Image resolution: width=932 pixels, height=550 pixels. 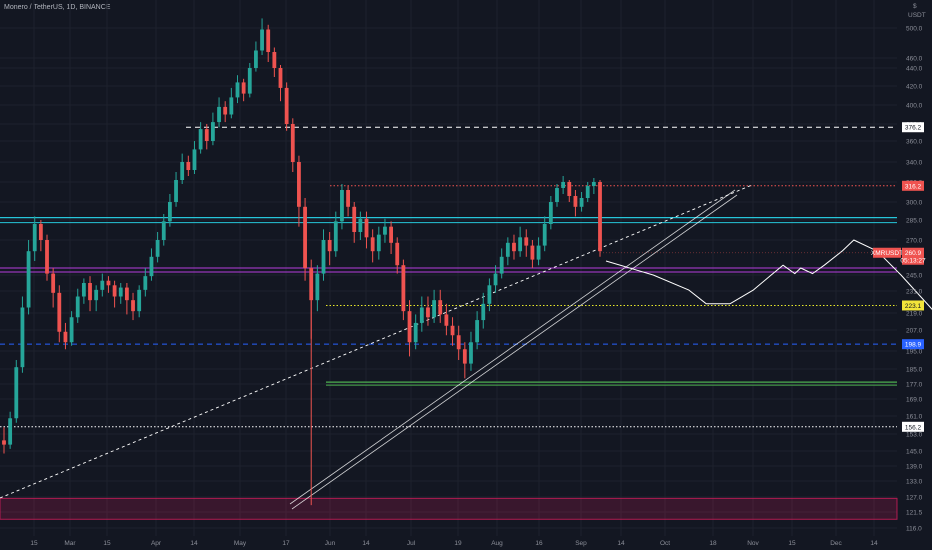 I want to click on x-tick-label: Mar, so click(x=70, y=543).